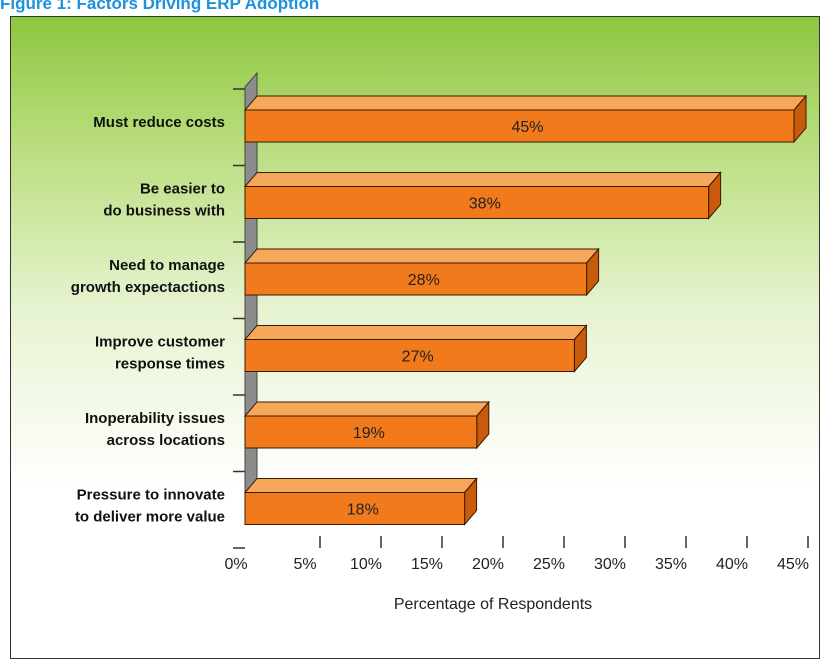 The image size is (823, 662). Describe the element at coordinates (418, 357) in the screenshot. I see `bar-value-label: 27%` at that location.